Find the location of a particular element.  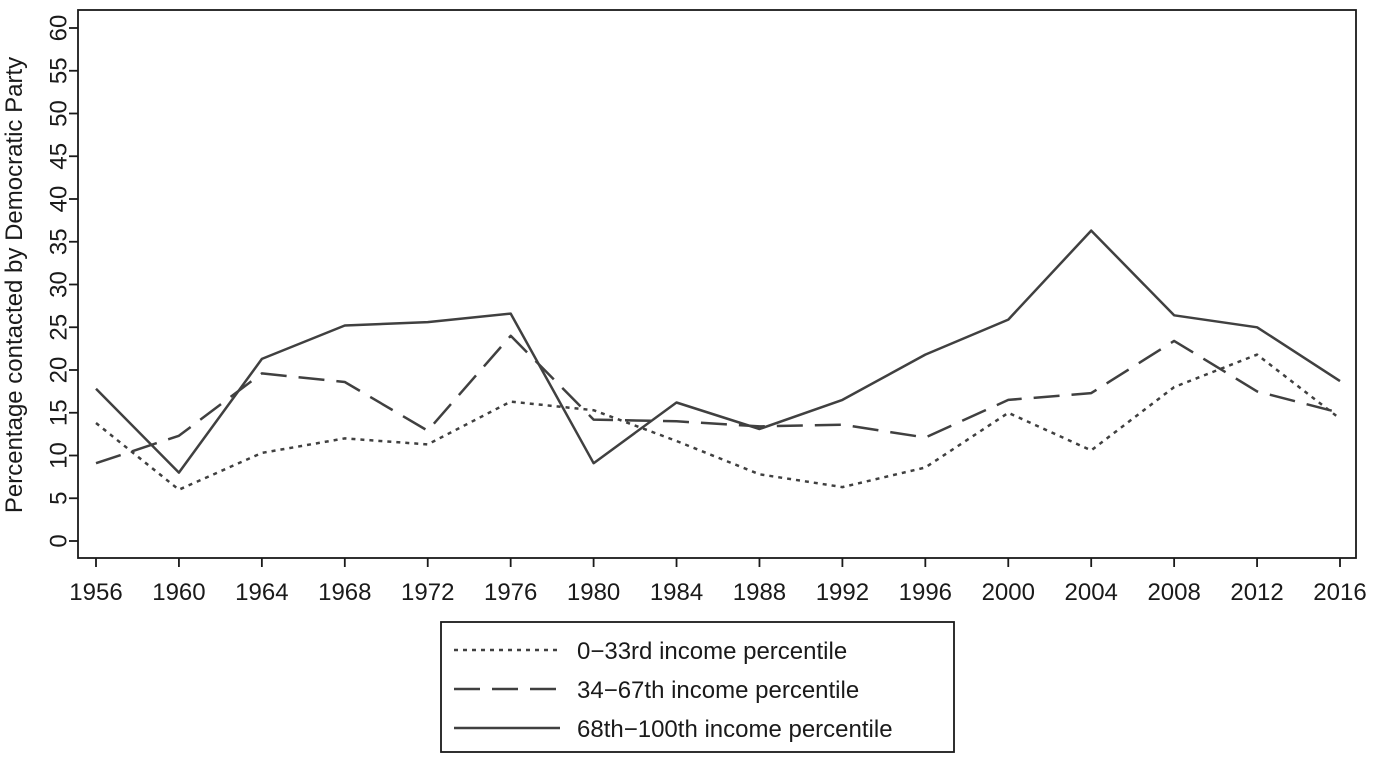

y-axis-title: Percentage contacted by Democratic Party is located at coordinates (14, 285).